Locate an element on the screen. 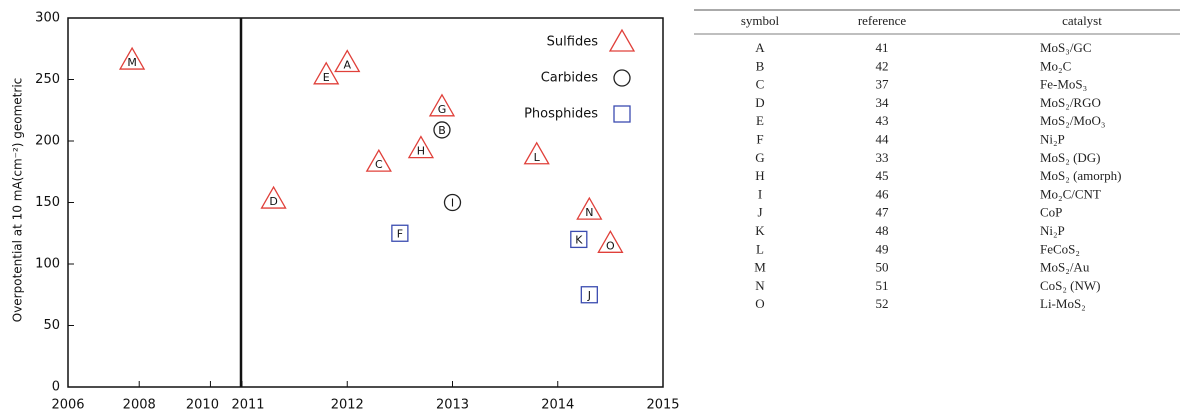  legend-label: Phosphides is located at coordinates (561, 114).